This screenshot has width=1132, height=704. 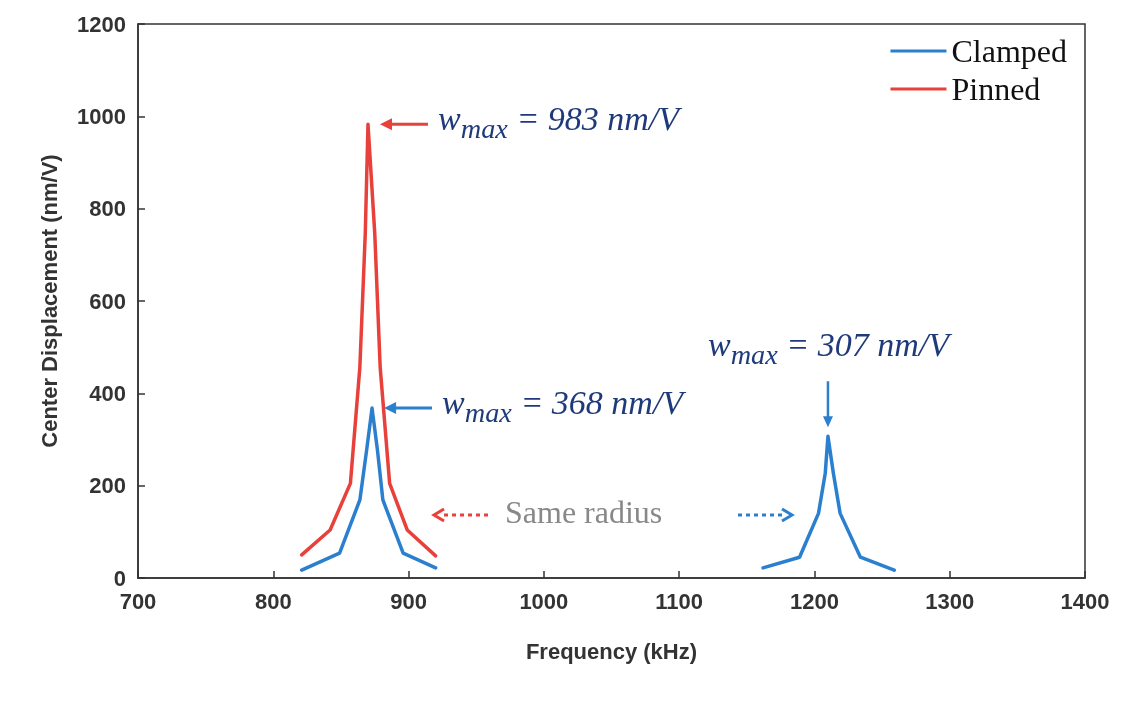 What do you see at coordinates (950, 601) in the screenshot?
I see `x-tick-label: 1300` at bounding box center [950, 601].